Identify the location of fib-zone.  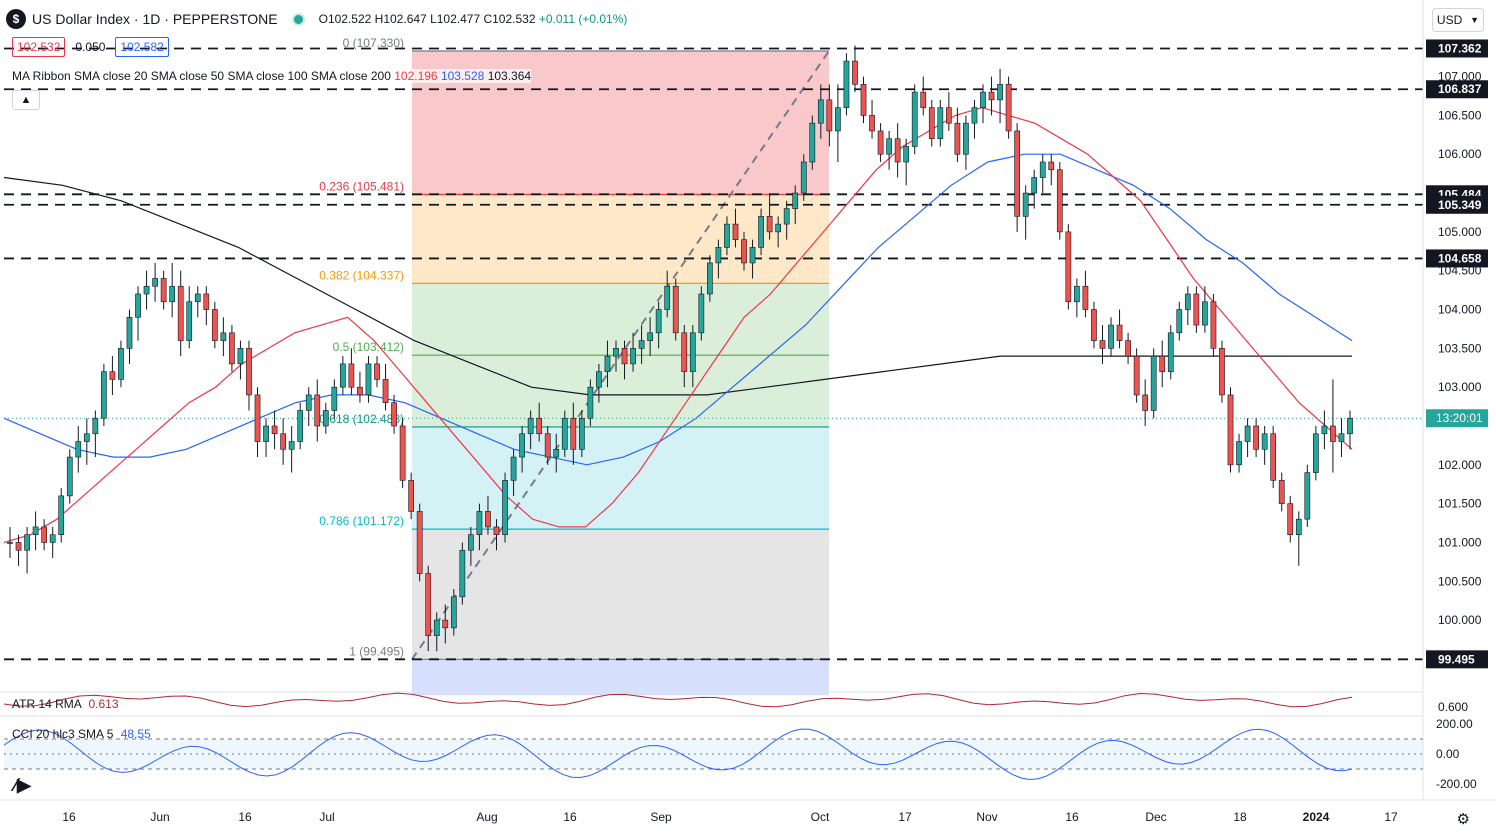
(620, 391).